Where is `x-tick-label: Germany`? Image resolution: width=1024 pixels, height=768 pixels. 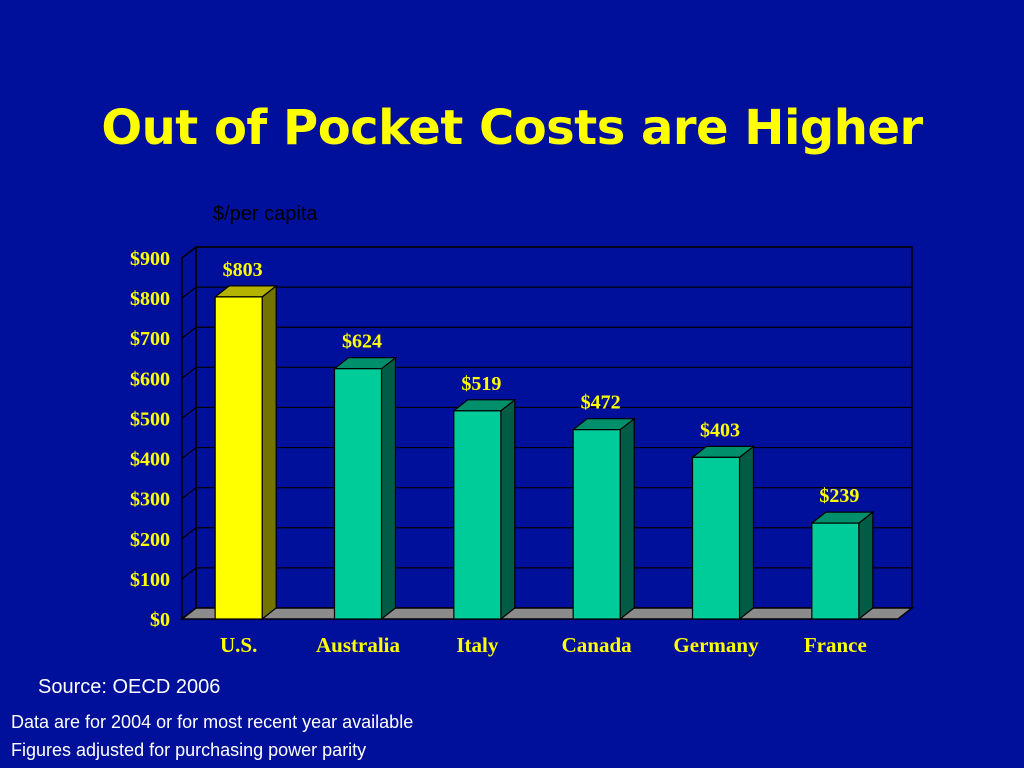 x-tick-label: Germany is located at coordinates (716, 645).